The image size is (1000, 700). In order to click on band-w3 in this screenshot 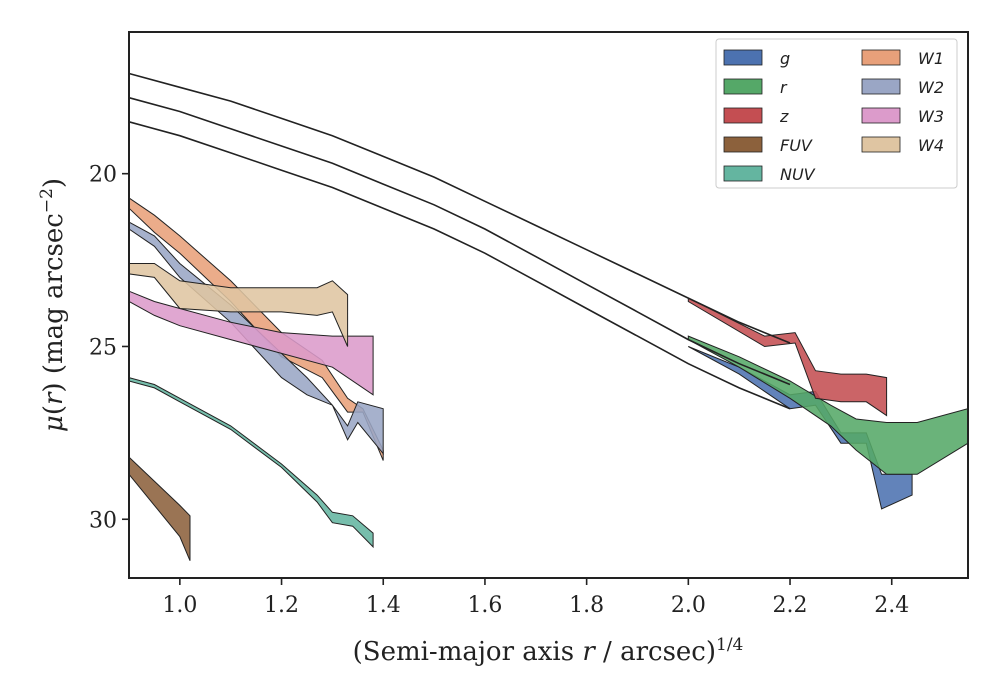, I will do `click(251, 343)`.